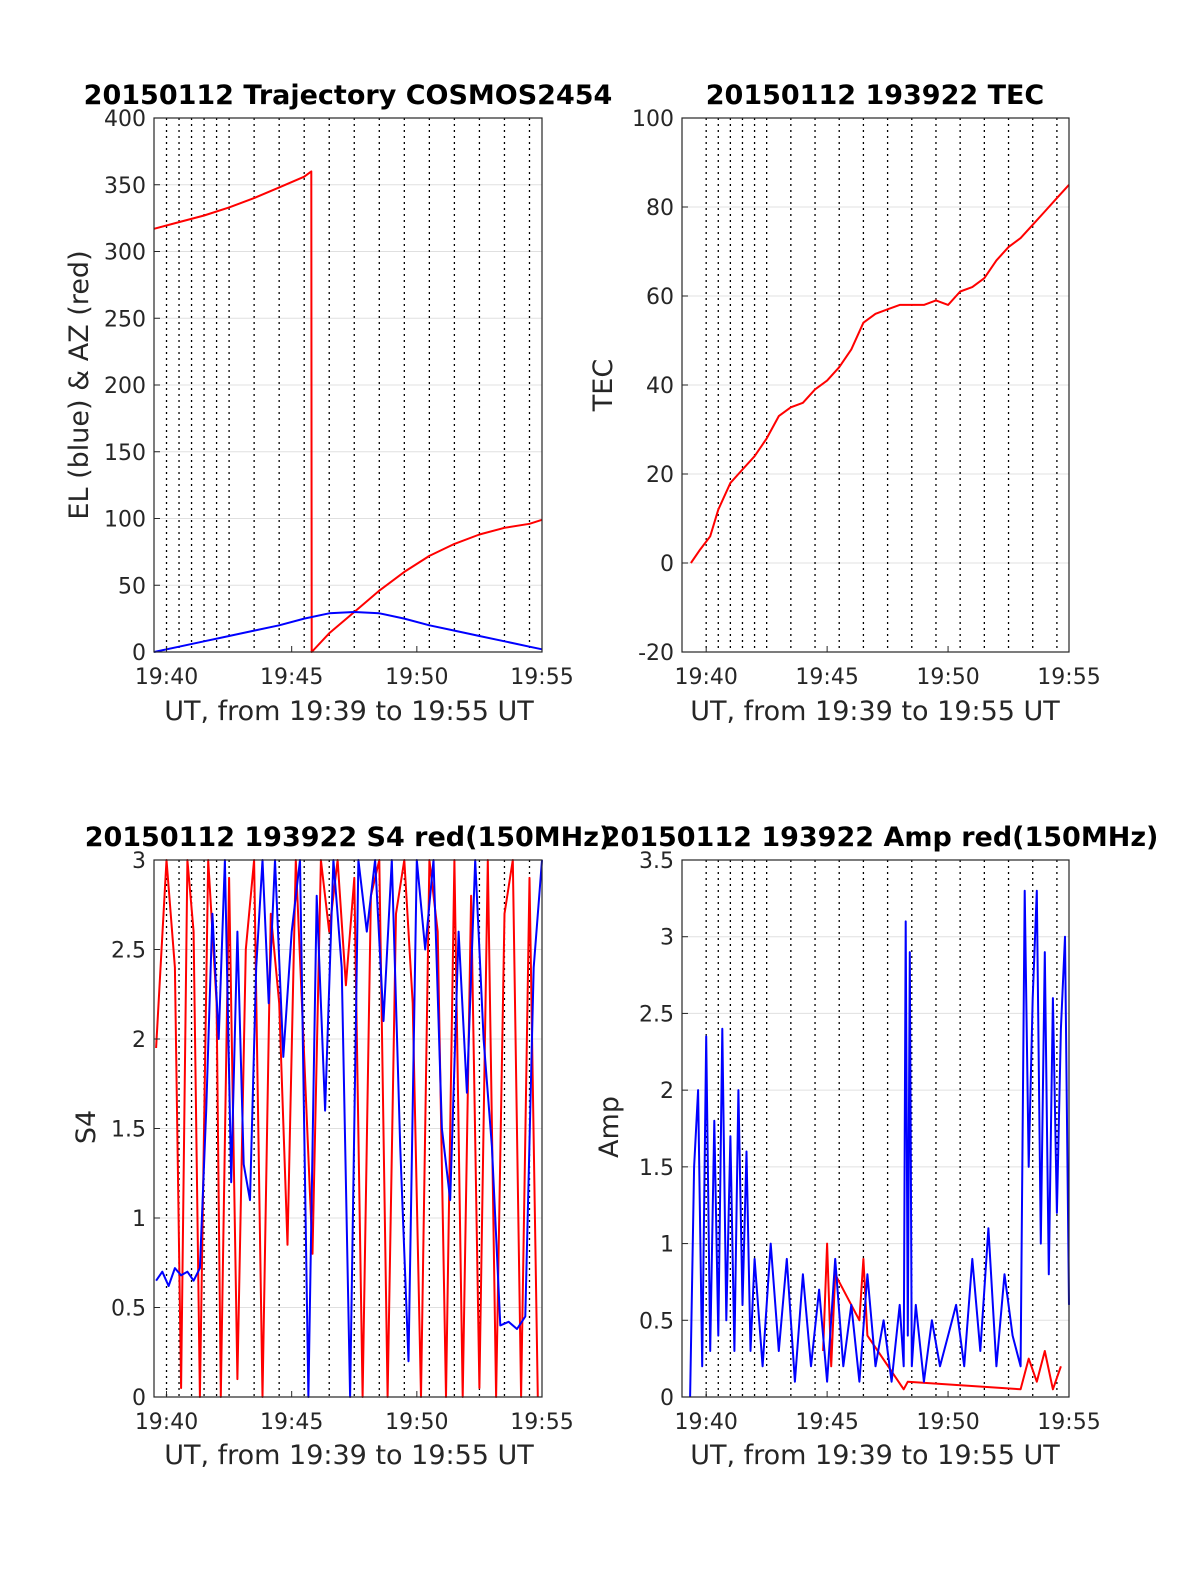 The width and height of the screenshot is (1200, 1575). I want to click on tec-x-axis-label: UT, from 19:39 to 19:55 UT, so click(875, 711).